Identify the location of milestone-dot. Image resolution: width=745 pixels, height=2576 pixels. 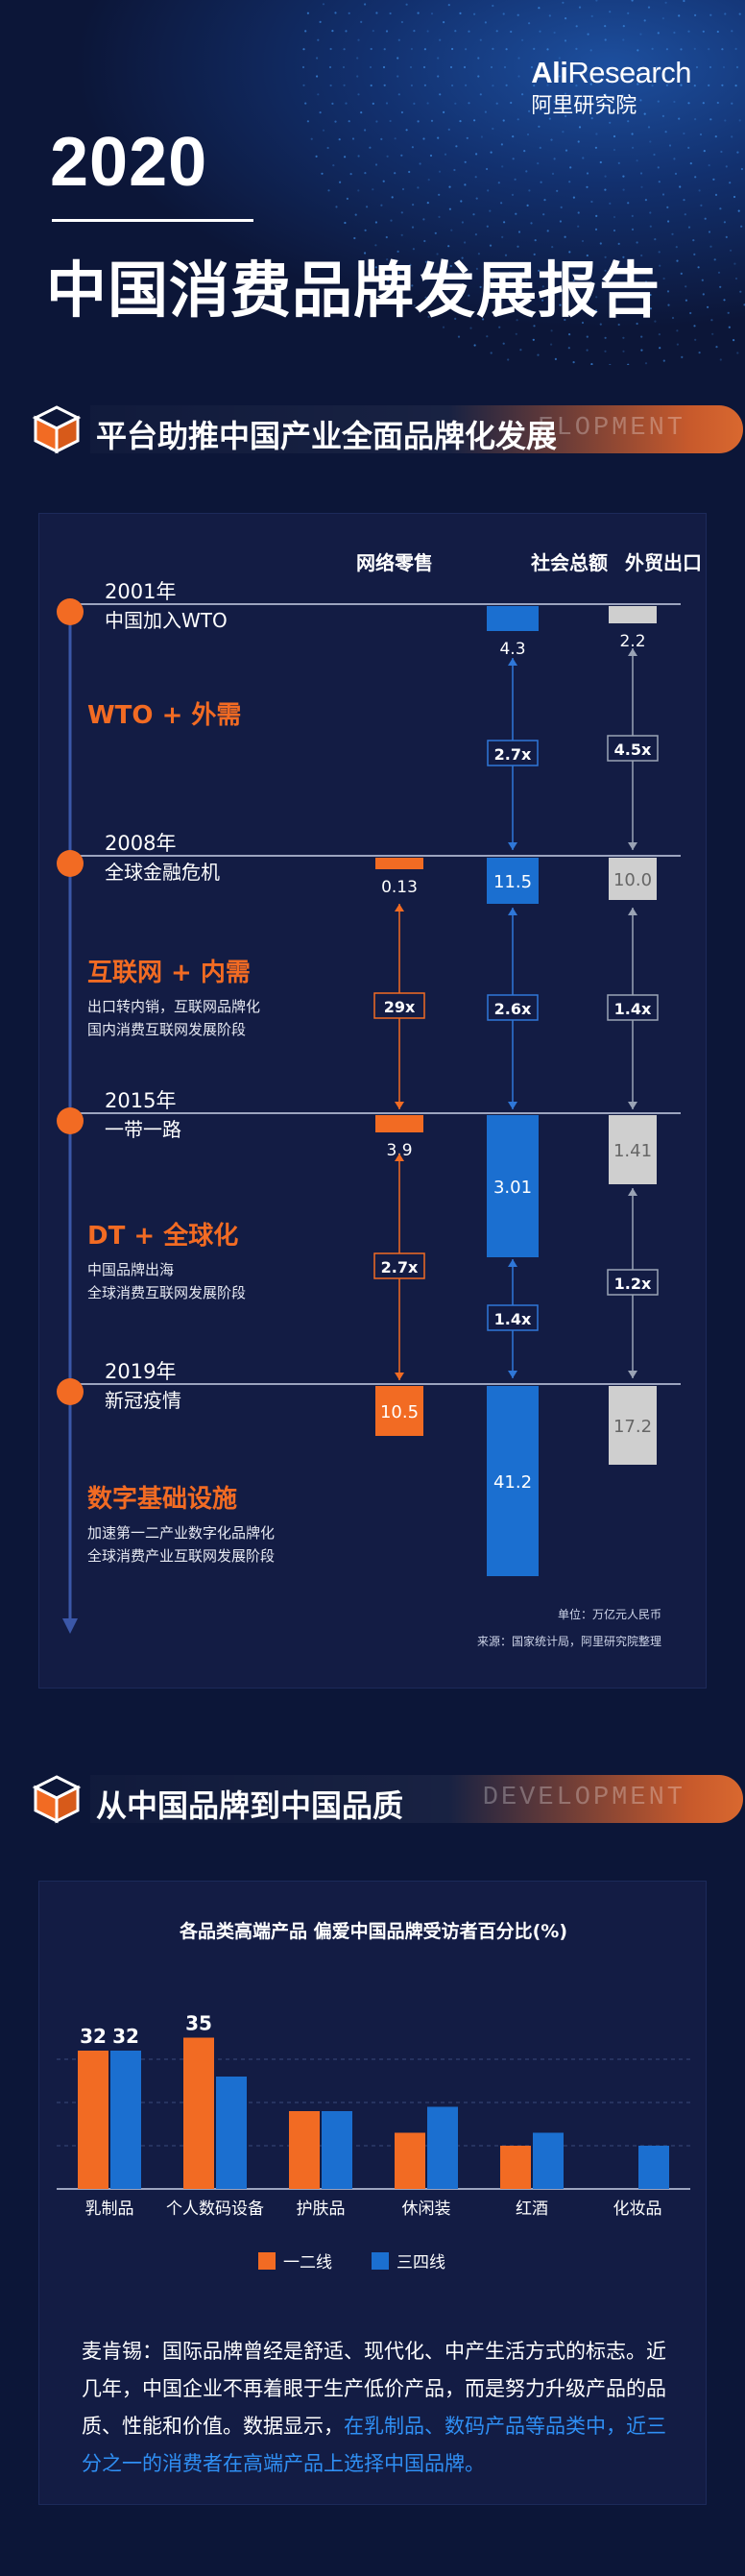
(70, 1120).